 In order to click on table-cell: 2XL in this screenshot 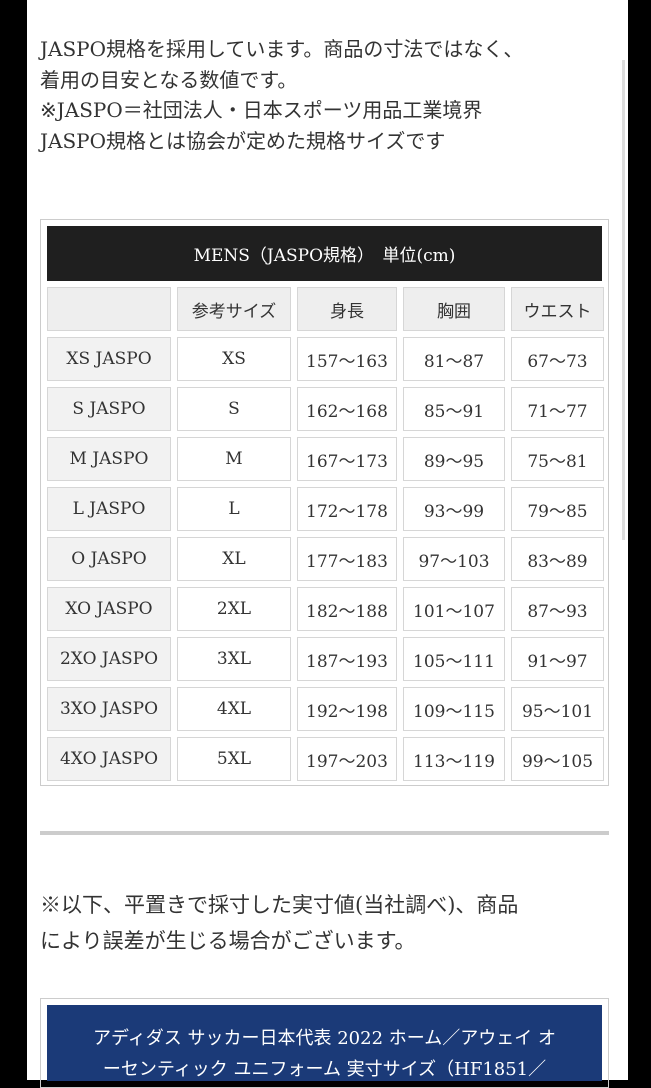, I will do `click(234, 609)`.